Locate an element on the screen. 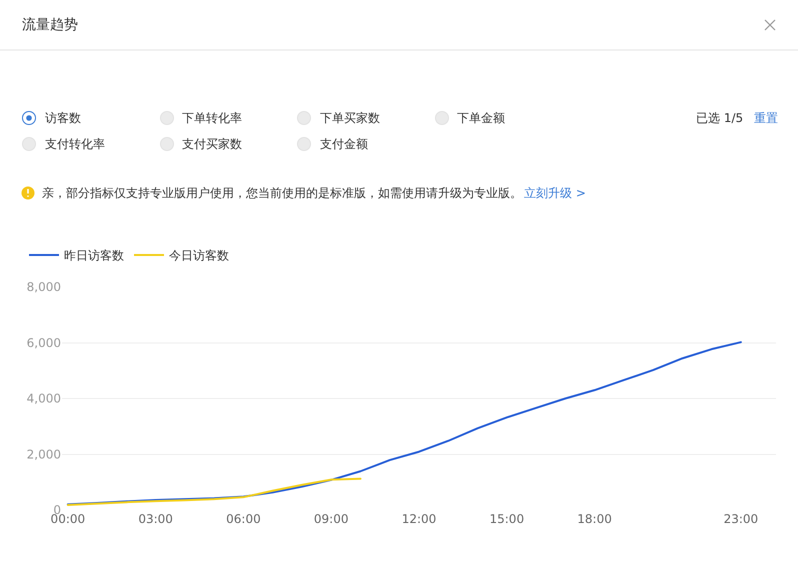 Image resolution: width=798 pixels, height=582 pixels. text: 已选 1/5 is located at coordinates (720, 118).